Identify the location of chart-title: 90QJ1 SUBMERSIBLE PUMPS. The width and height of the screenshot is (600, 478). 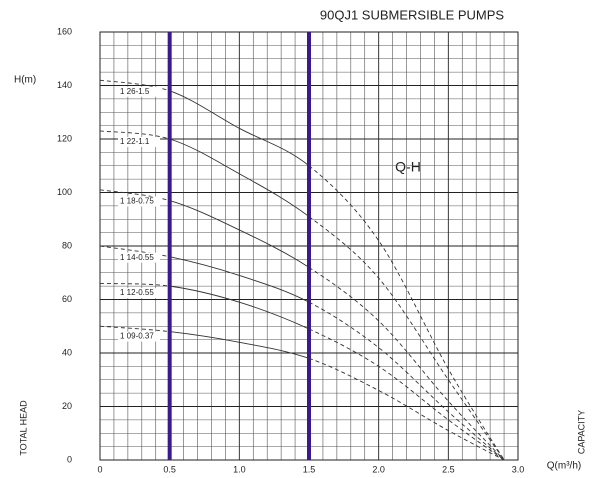
(412, 14).